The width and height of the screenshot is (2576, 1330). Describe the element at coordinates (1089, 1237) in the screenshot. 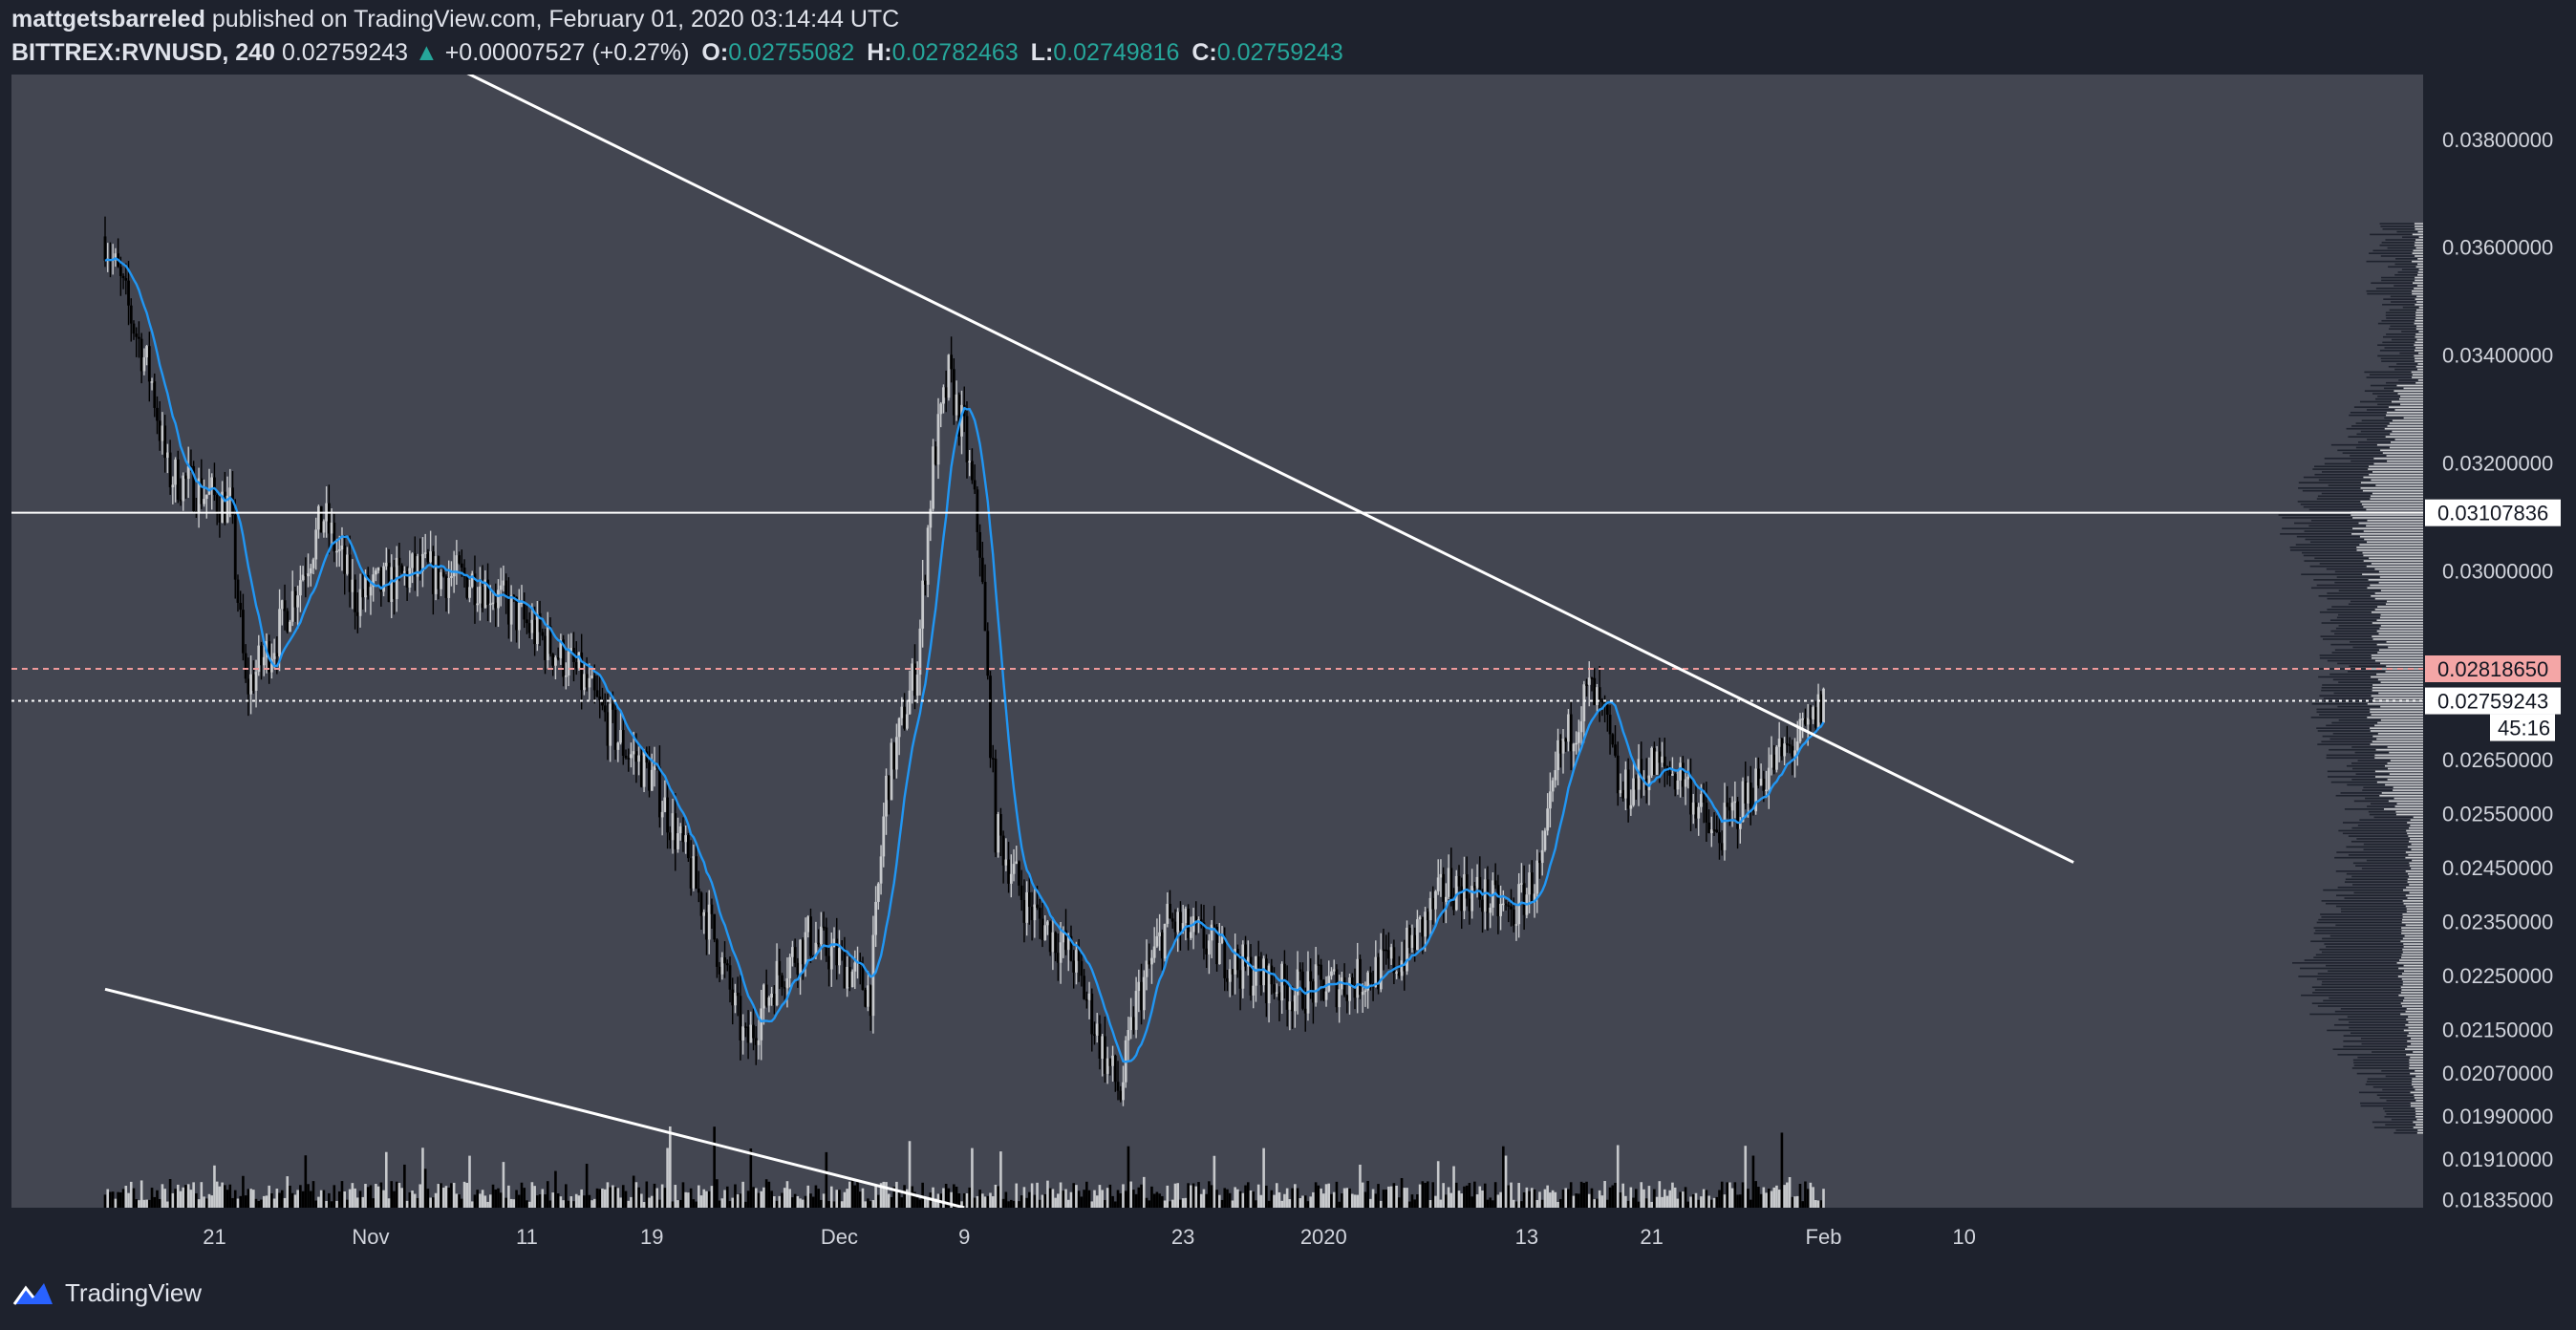

I see `time-axis: 21 Nov 11 19 Dec 9 23 2020 13 21 Feb 10` at that location.